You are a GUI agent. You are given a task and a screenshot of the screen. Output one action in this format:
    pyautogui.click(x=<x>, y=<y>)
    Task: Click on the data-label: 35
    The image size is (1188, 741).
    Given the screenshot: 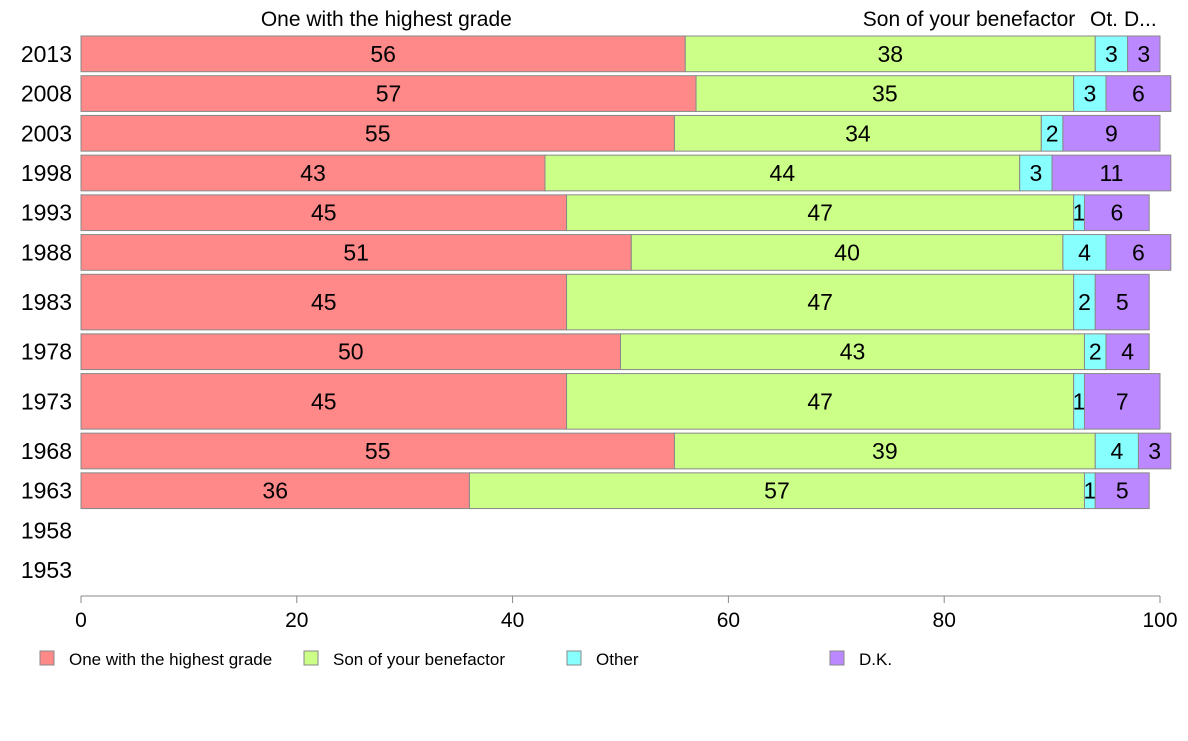 What is the action you would take?
    pyautogui.click(x=885, y=94)
    